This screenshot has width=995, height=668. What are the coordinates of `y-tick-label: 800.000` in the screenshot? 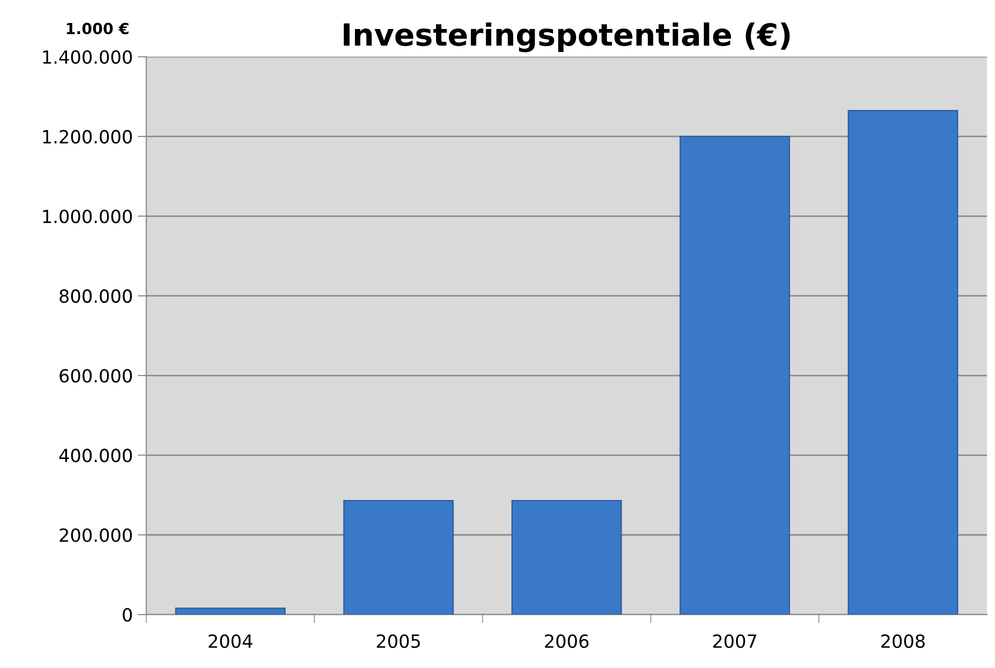 It's located at (96, 296).